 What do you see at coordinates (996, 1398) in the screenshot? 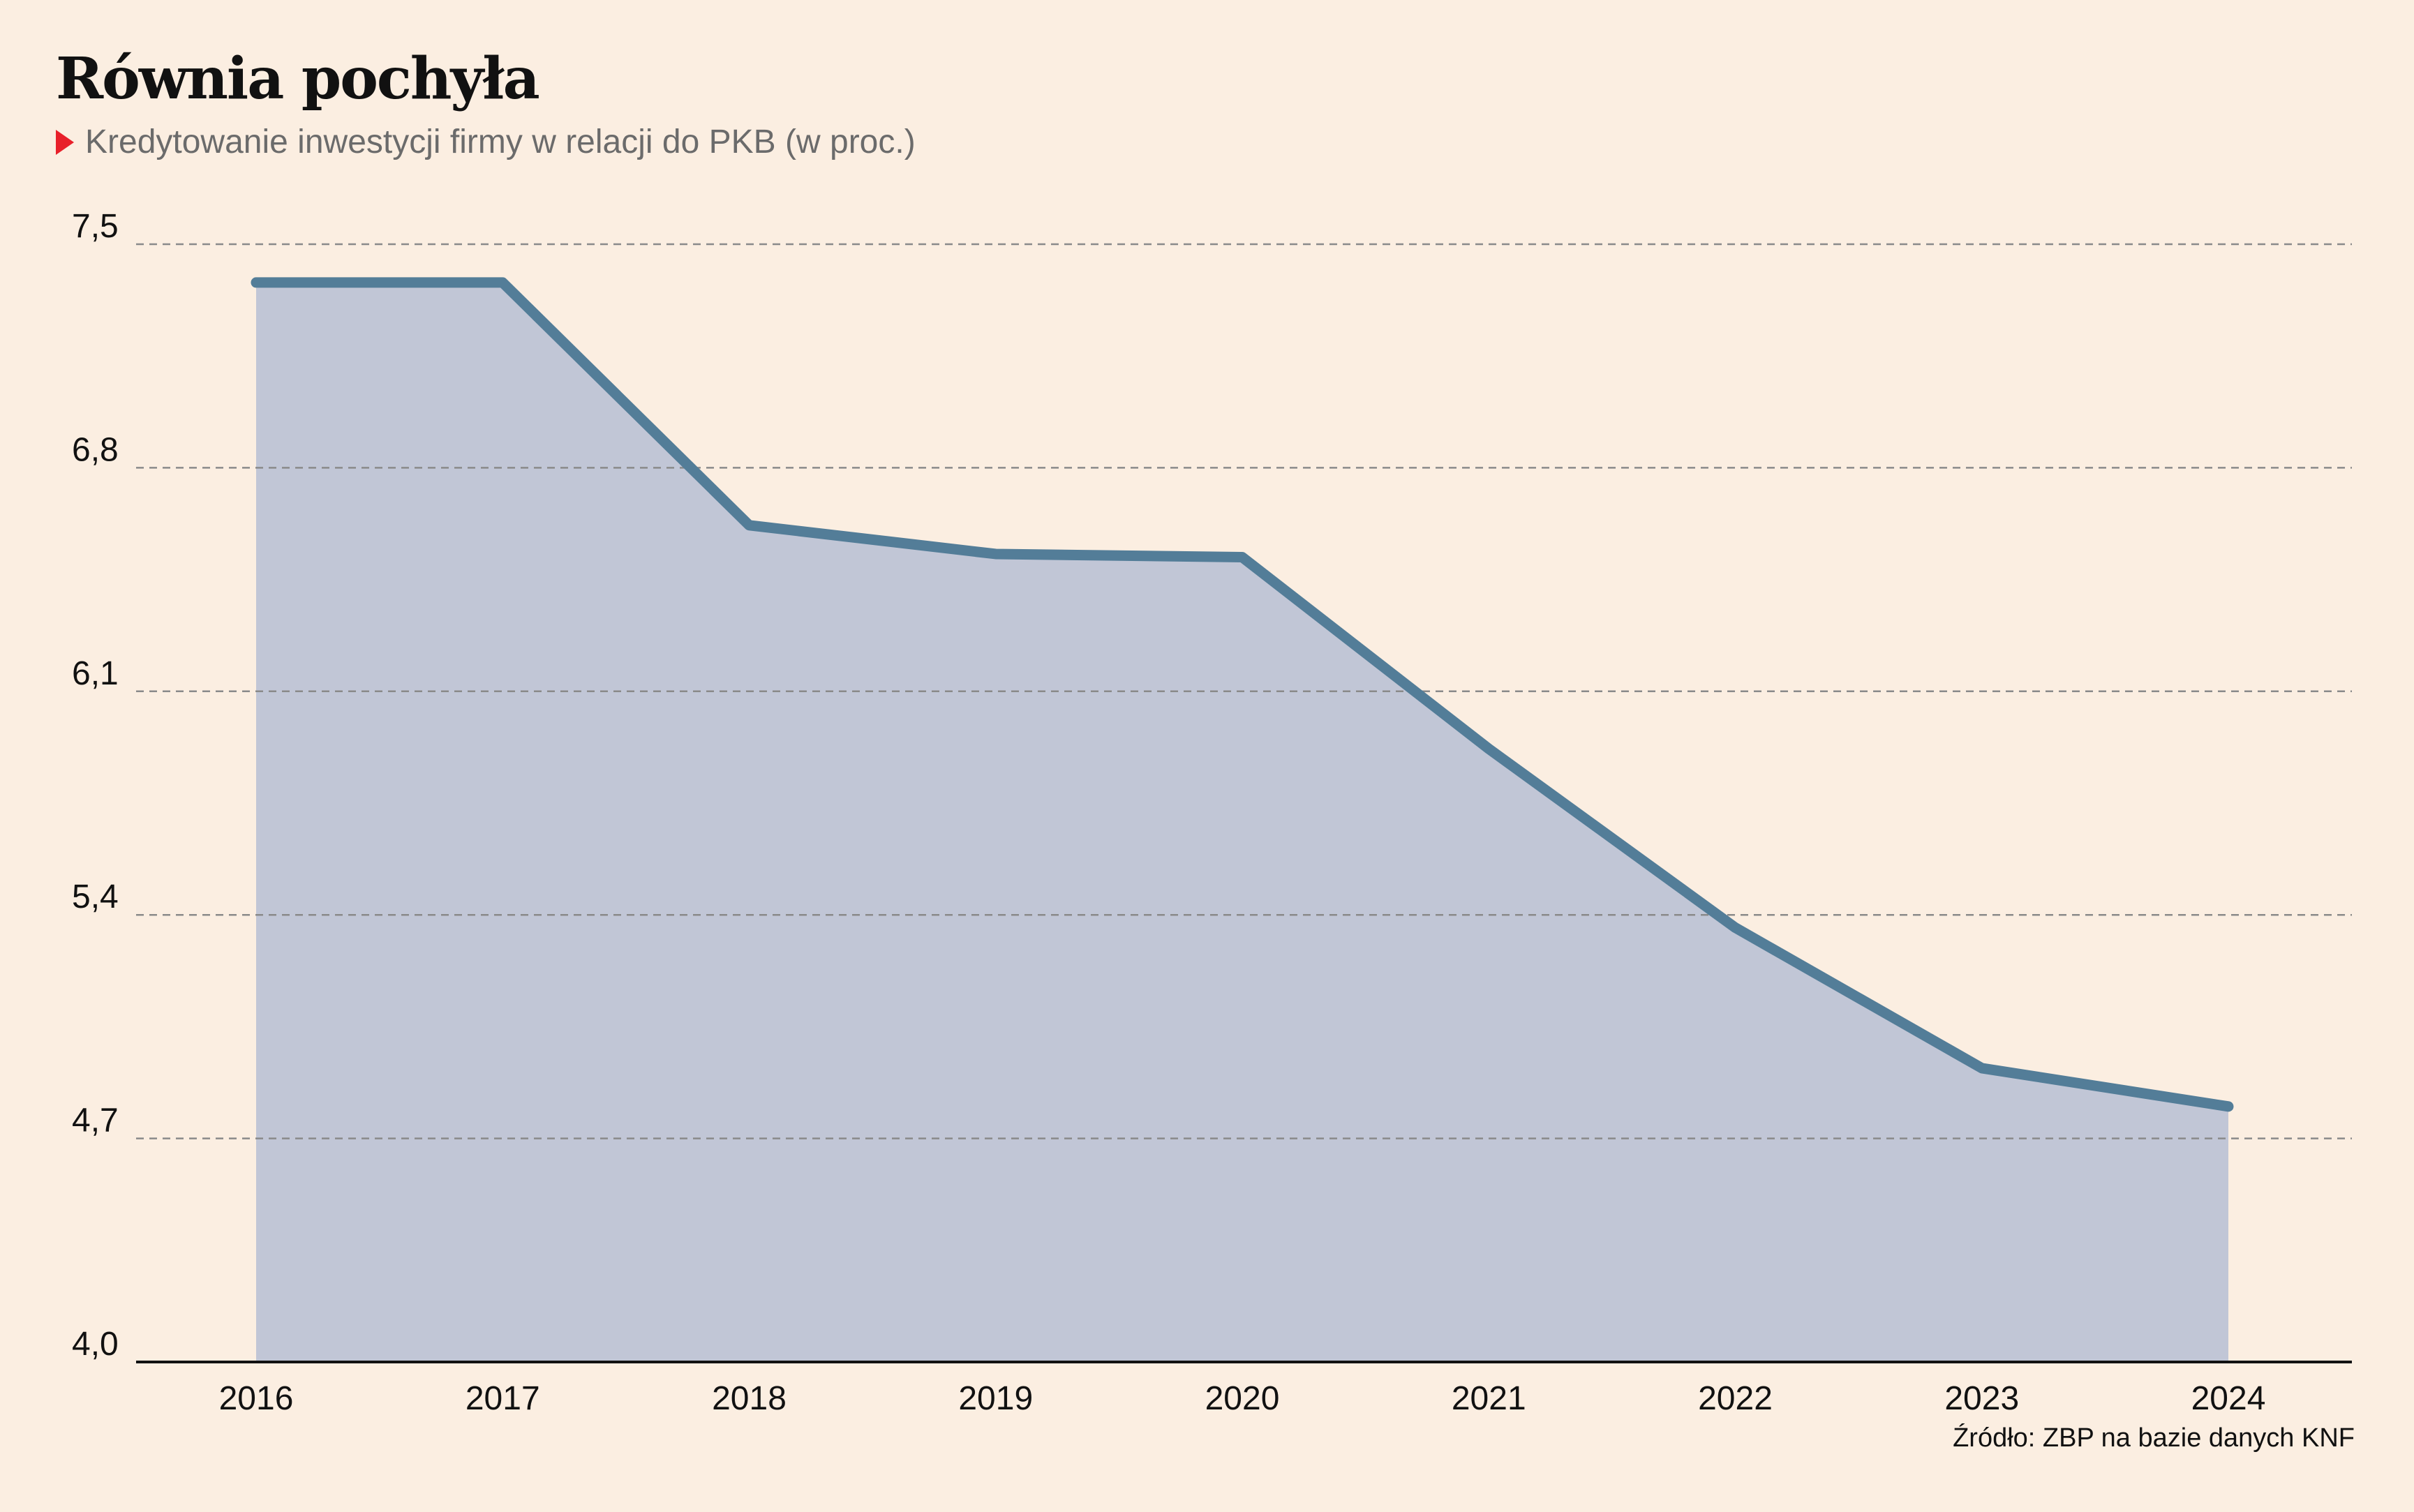
I see `x-tick-label: 2019` at bounding box center [996, 1398].